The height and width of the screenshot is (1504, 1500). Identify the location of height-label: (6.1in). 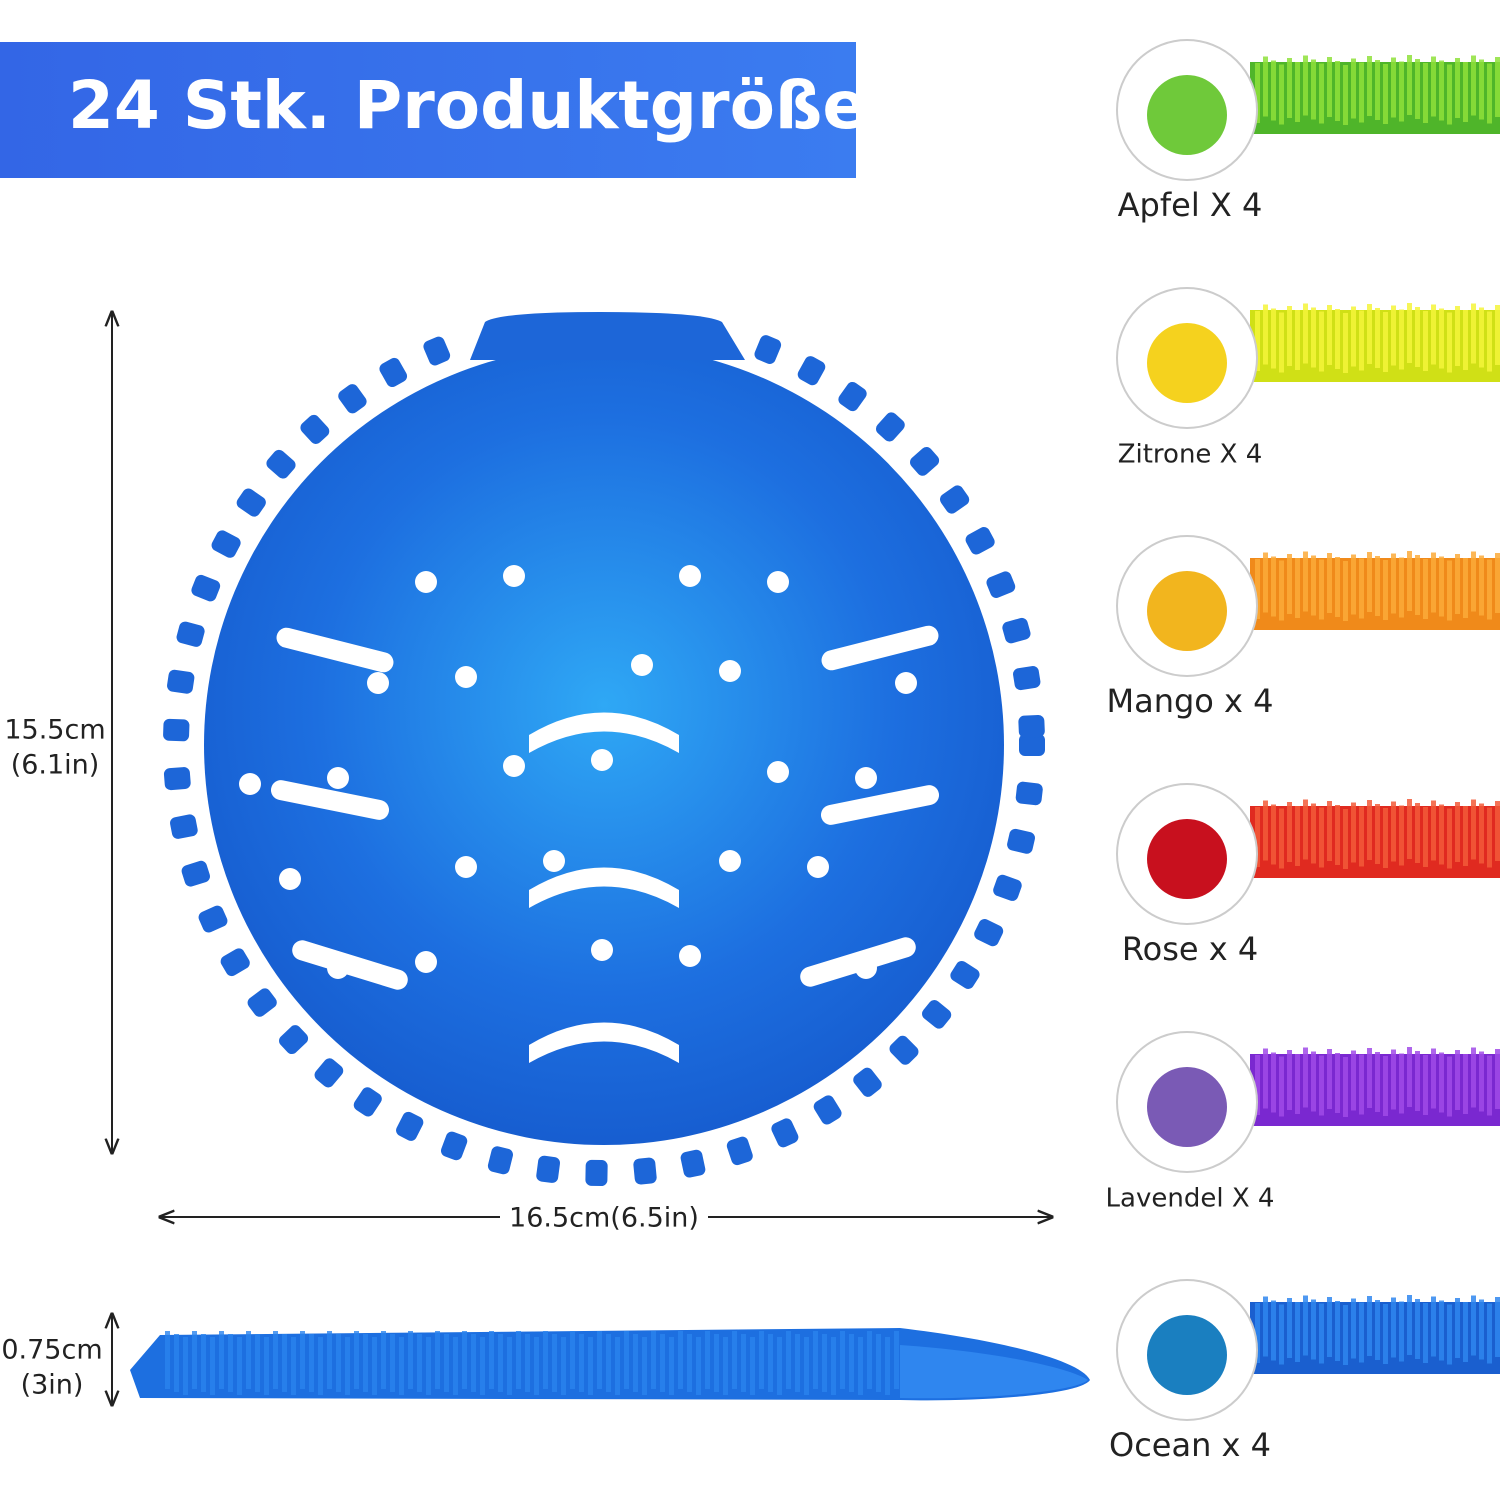
(55, 765).